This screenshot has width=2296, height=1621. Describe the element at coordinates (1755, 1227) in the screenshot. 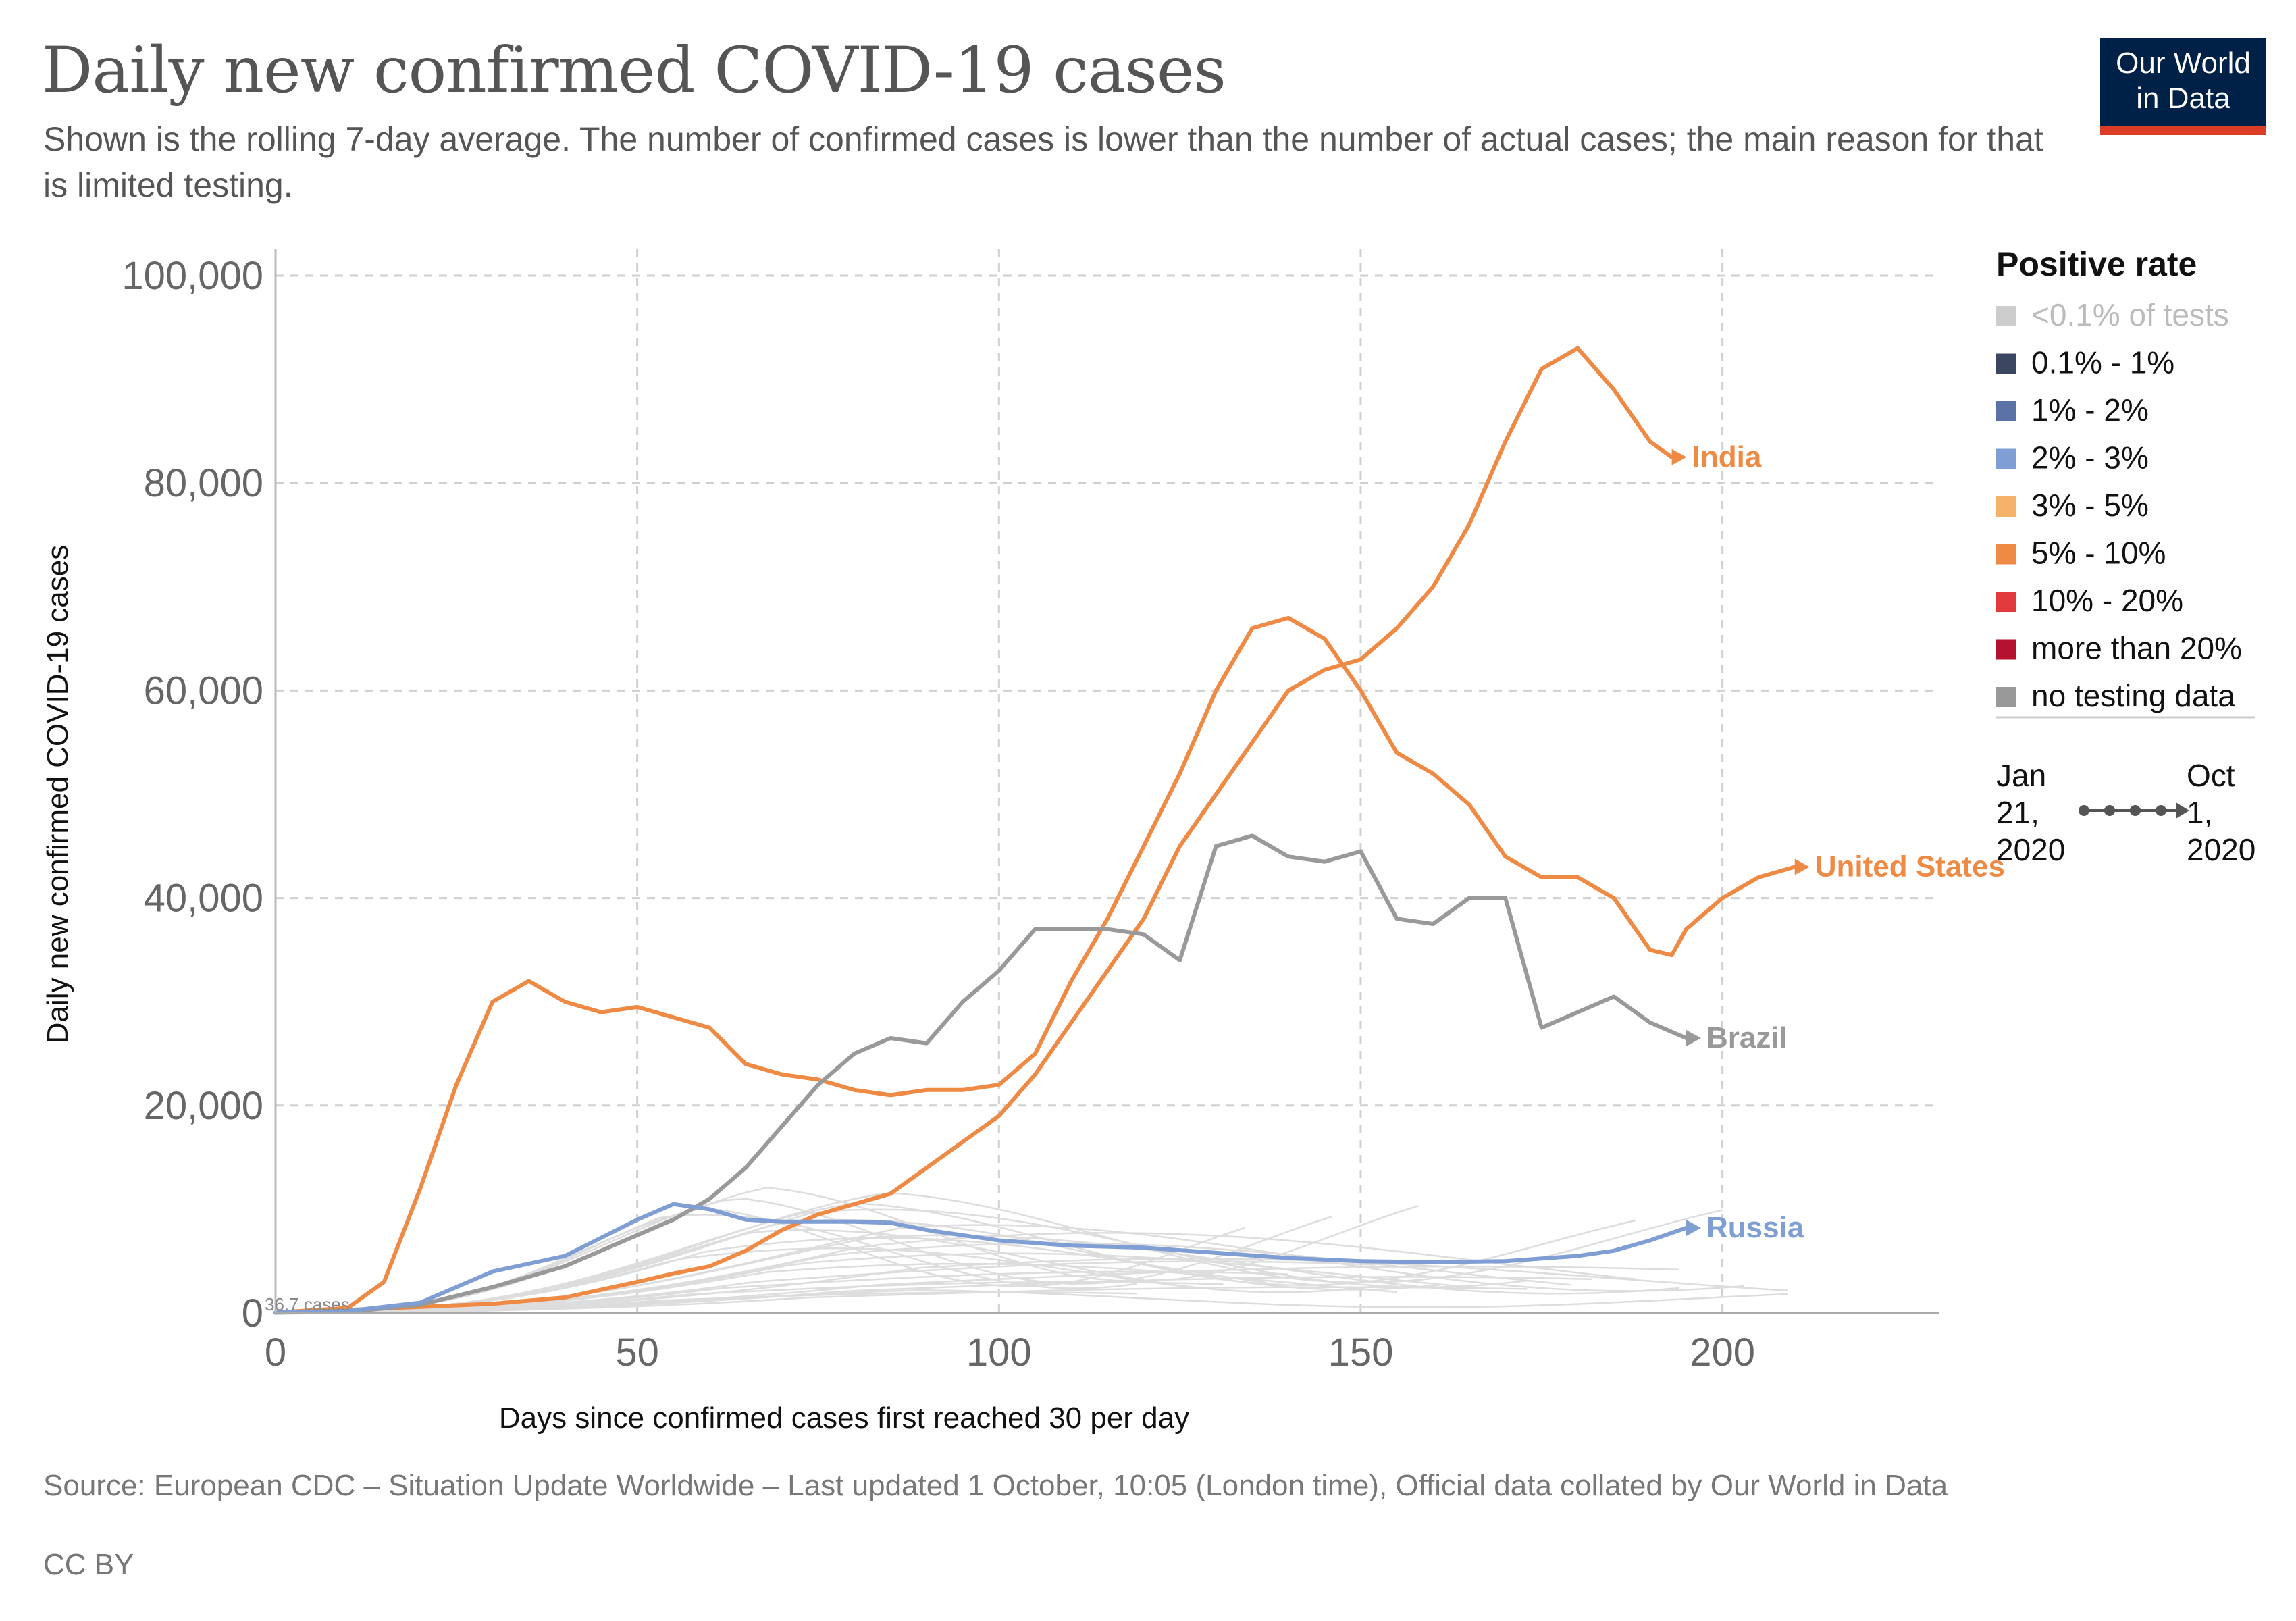

I see `series-label: Russia` at that location.